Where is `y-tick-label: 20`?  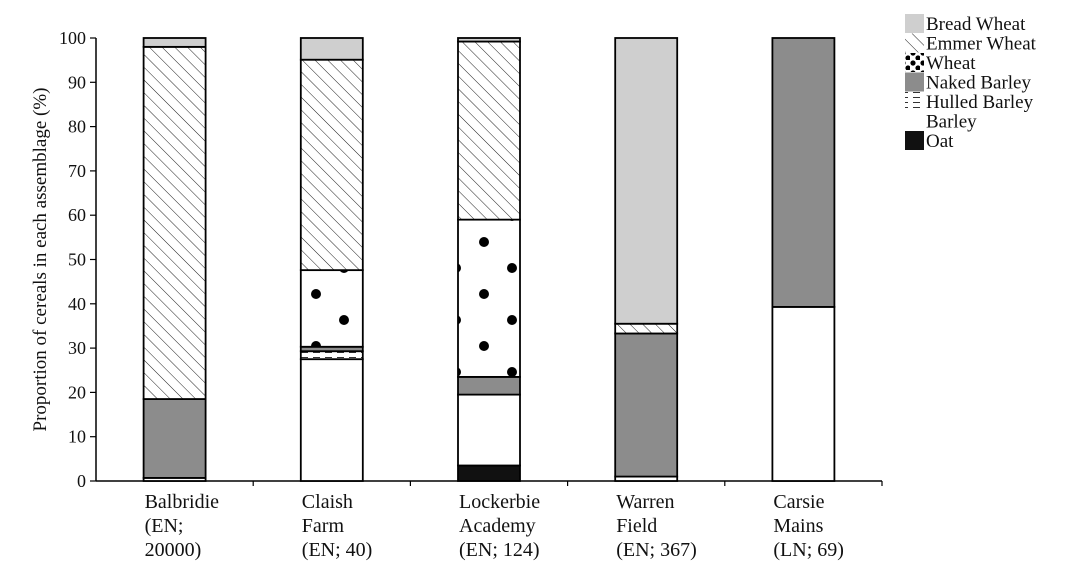
y-tick-label: 20 is located at coordinates (77, 392).